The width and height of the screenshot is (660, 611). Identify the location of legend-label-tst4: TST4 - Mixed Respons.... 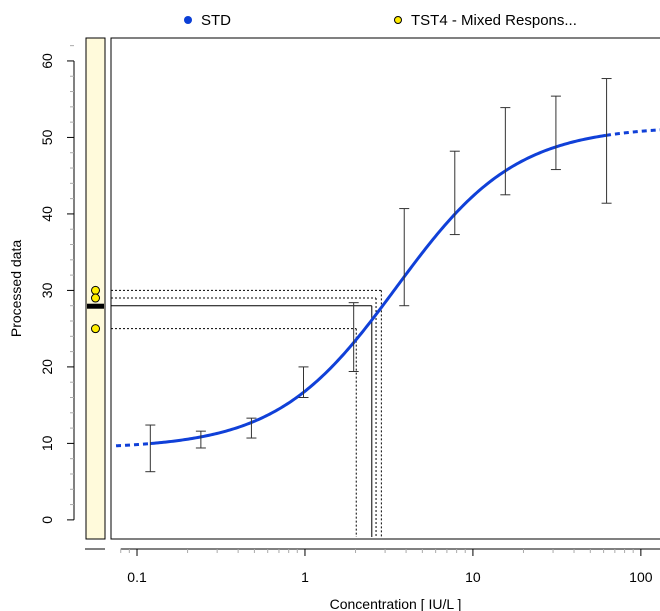
(494, 20).